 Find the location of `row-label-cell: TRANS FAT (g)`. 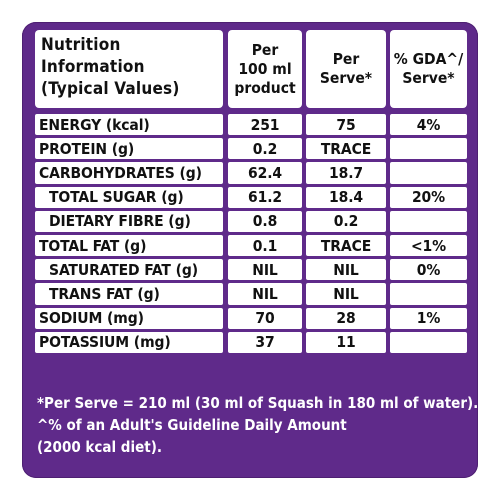

row-label-cell: TRANS FAT (g) is located at coordinates (129, 294).